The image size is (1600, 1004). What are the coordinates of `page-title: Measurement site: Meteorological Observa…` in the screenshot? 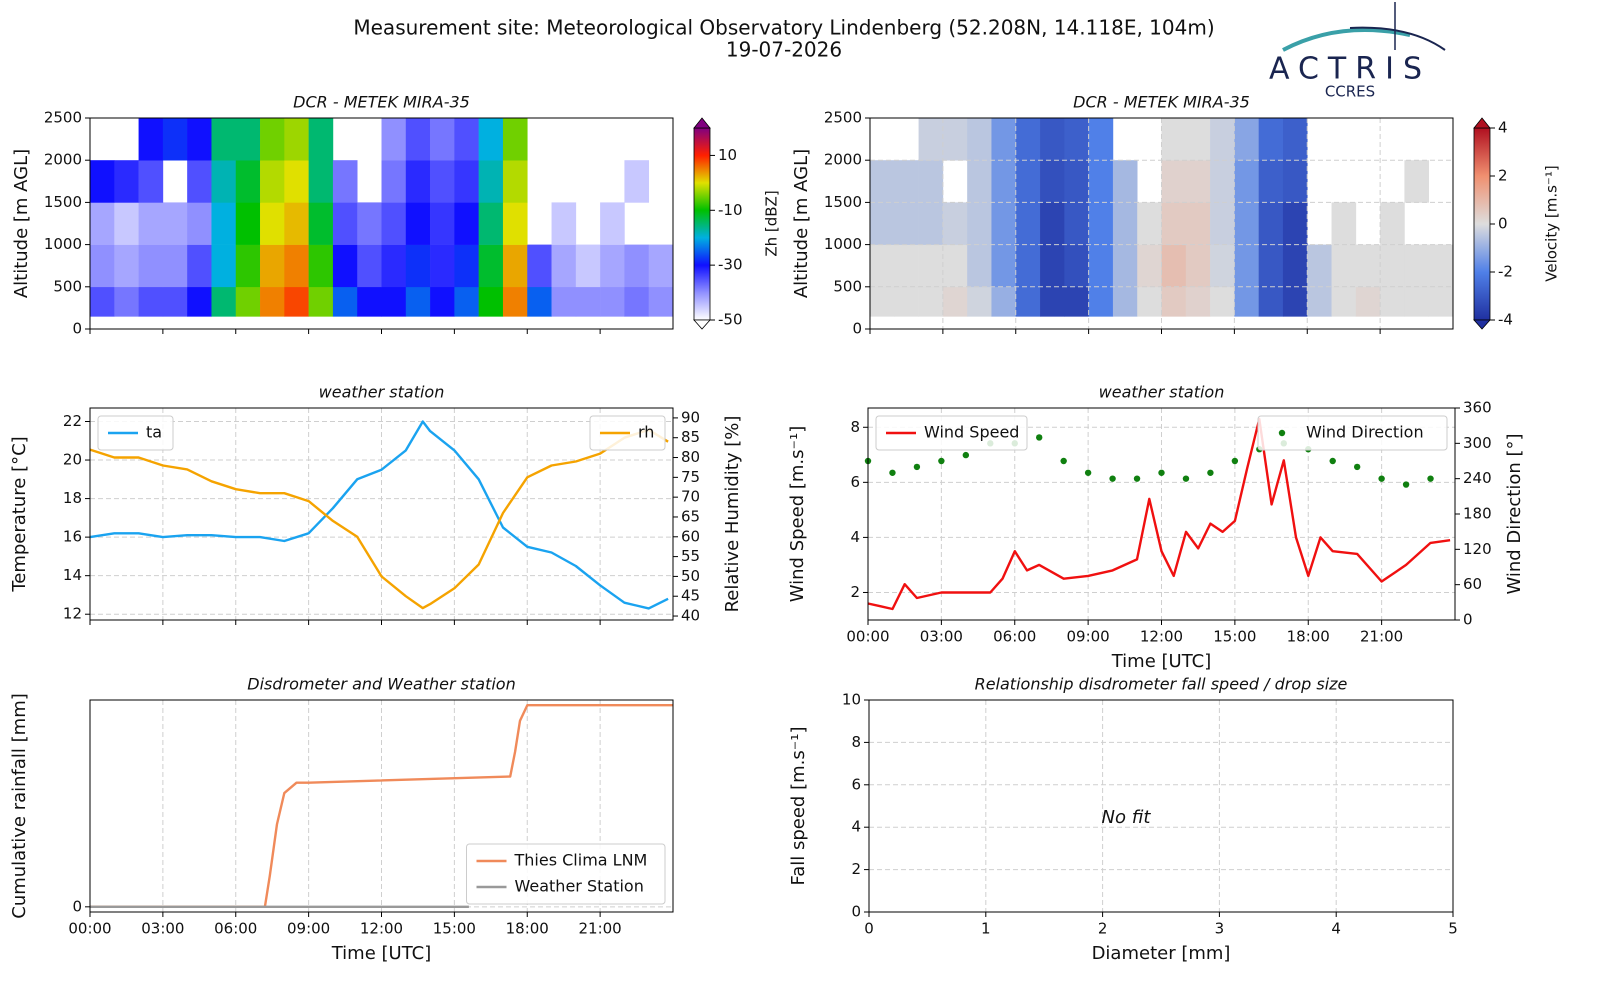 It's located at (783, 28).